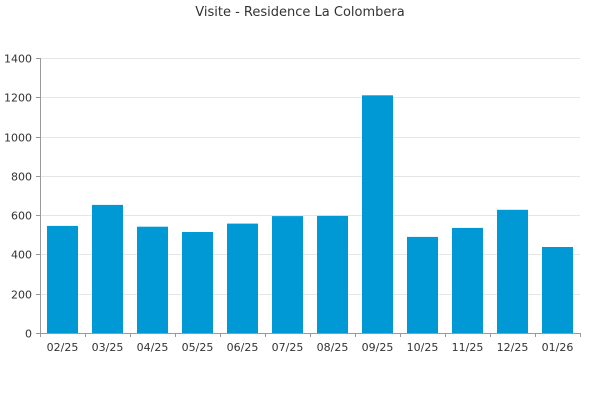  What do you see at coordinates (153, 347) in the screenshot?
I see `x-tick-label: 04/25` at bounding box center [153, 347].